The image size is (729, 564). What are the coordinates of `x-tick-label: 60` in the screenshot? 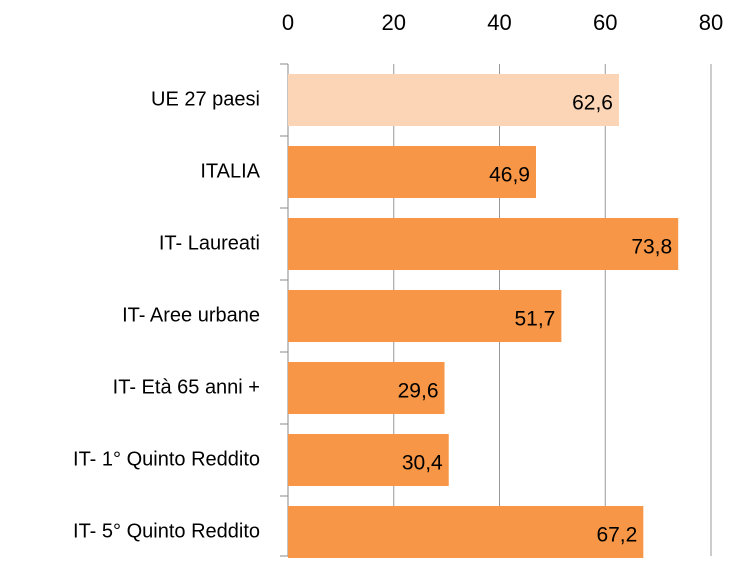 It's located at (605, 22).